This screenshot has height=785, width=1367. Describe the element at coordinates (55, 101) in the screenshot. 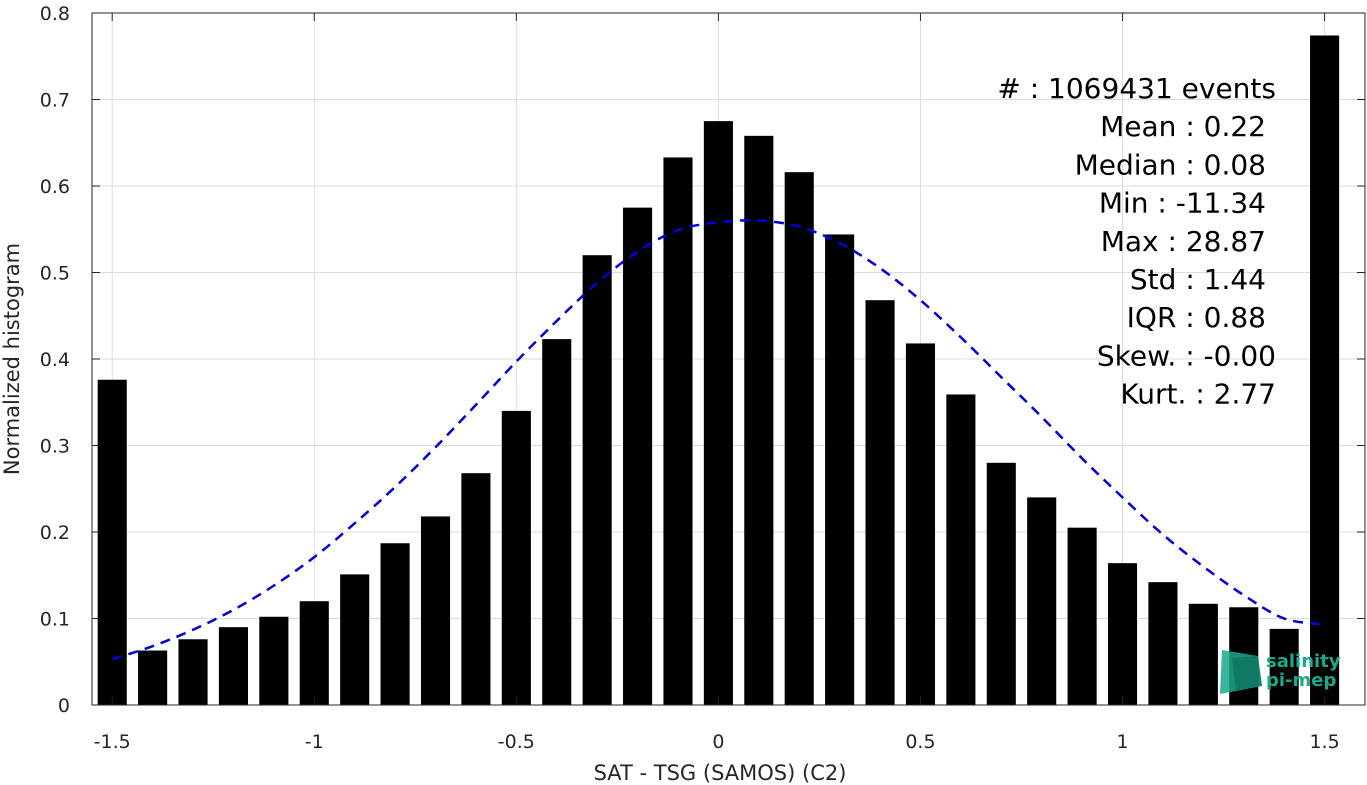

I see `y-tick-label: 0.7` at that location.